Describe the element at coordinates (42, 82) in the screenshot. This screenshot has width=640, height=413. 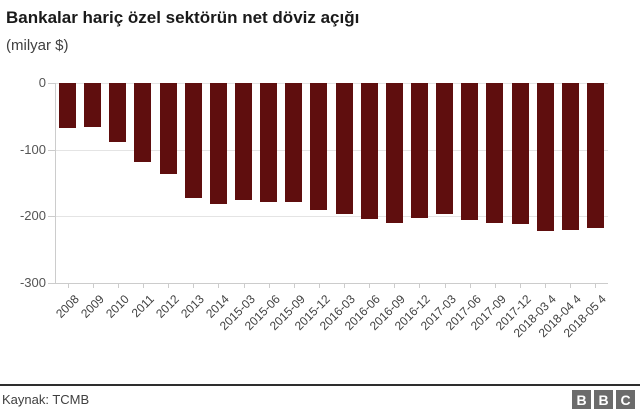
I see `y-axis-label: 0` at that location.